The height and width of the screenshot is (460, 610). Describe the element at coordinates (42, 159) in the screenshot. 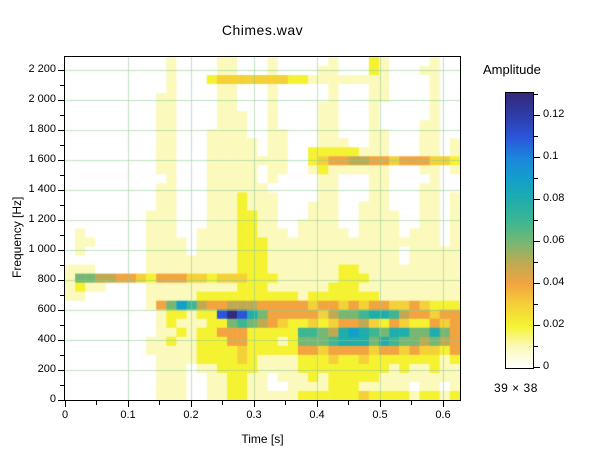

I see `y-tick-label: 1 600` at that location.